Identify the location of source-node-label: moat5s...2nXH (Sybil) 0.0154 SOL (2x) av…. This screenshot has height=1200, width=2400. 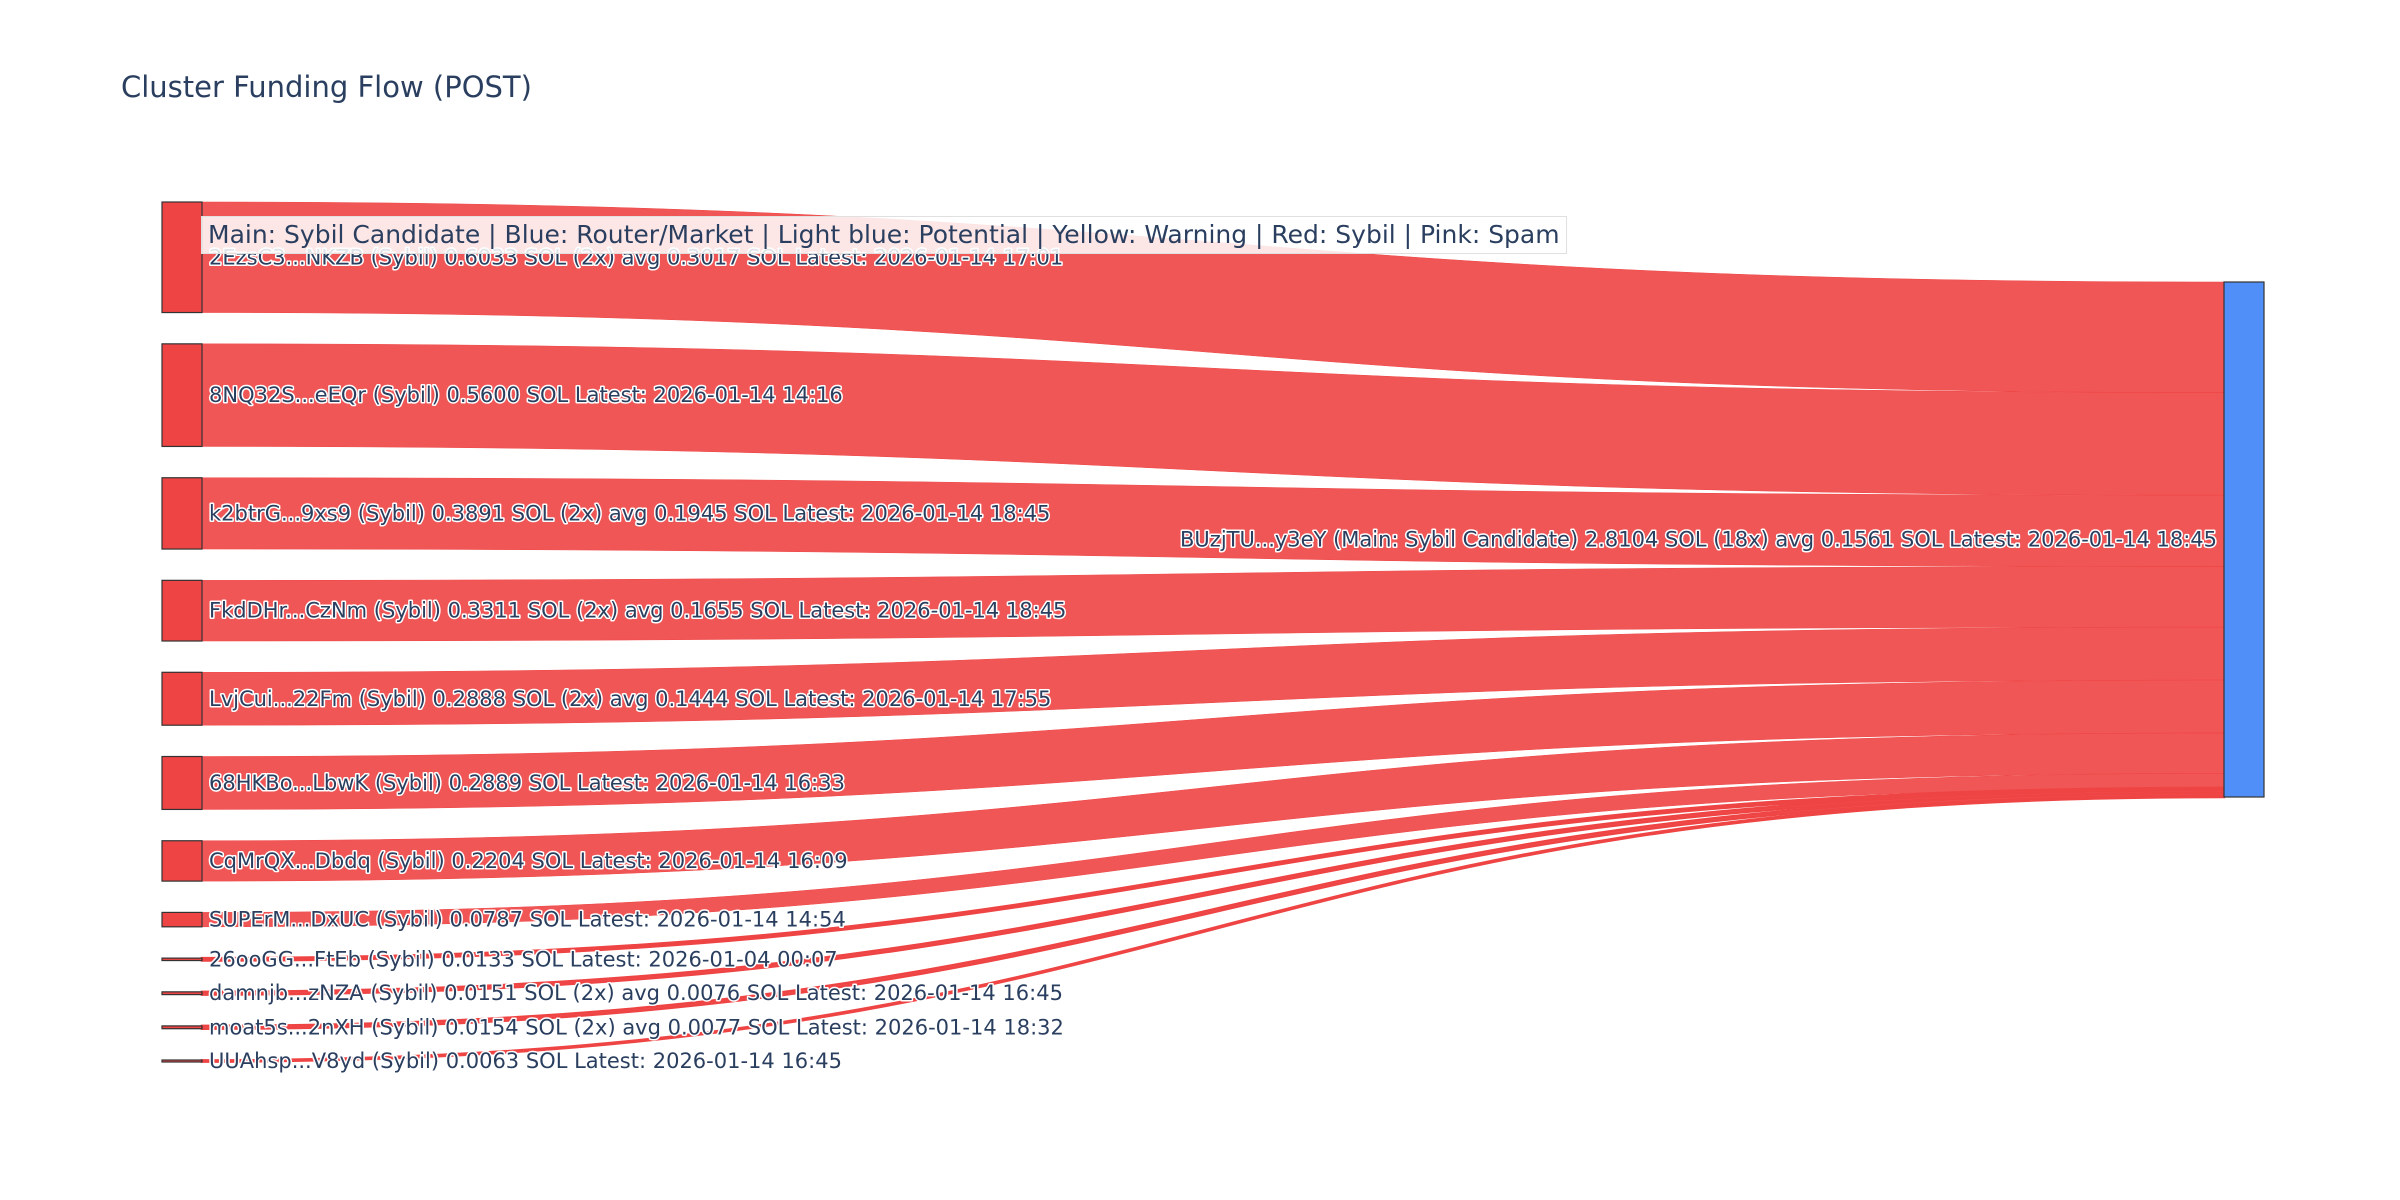
(636, 1027).